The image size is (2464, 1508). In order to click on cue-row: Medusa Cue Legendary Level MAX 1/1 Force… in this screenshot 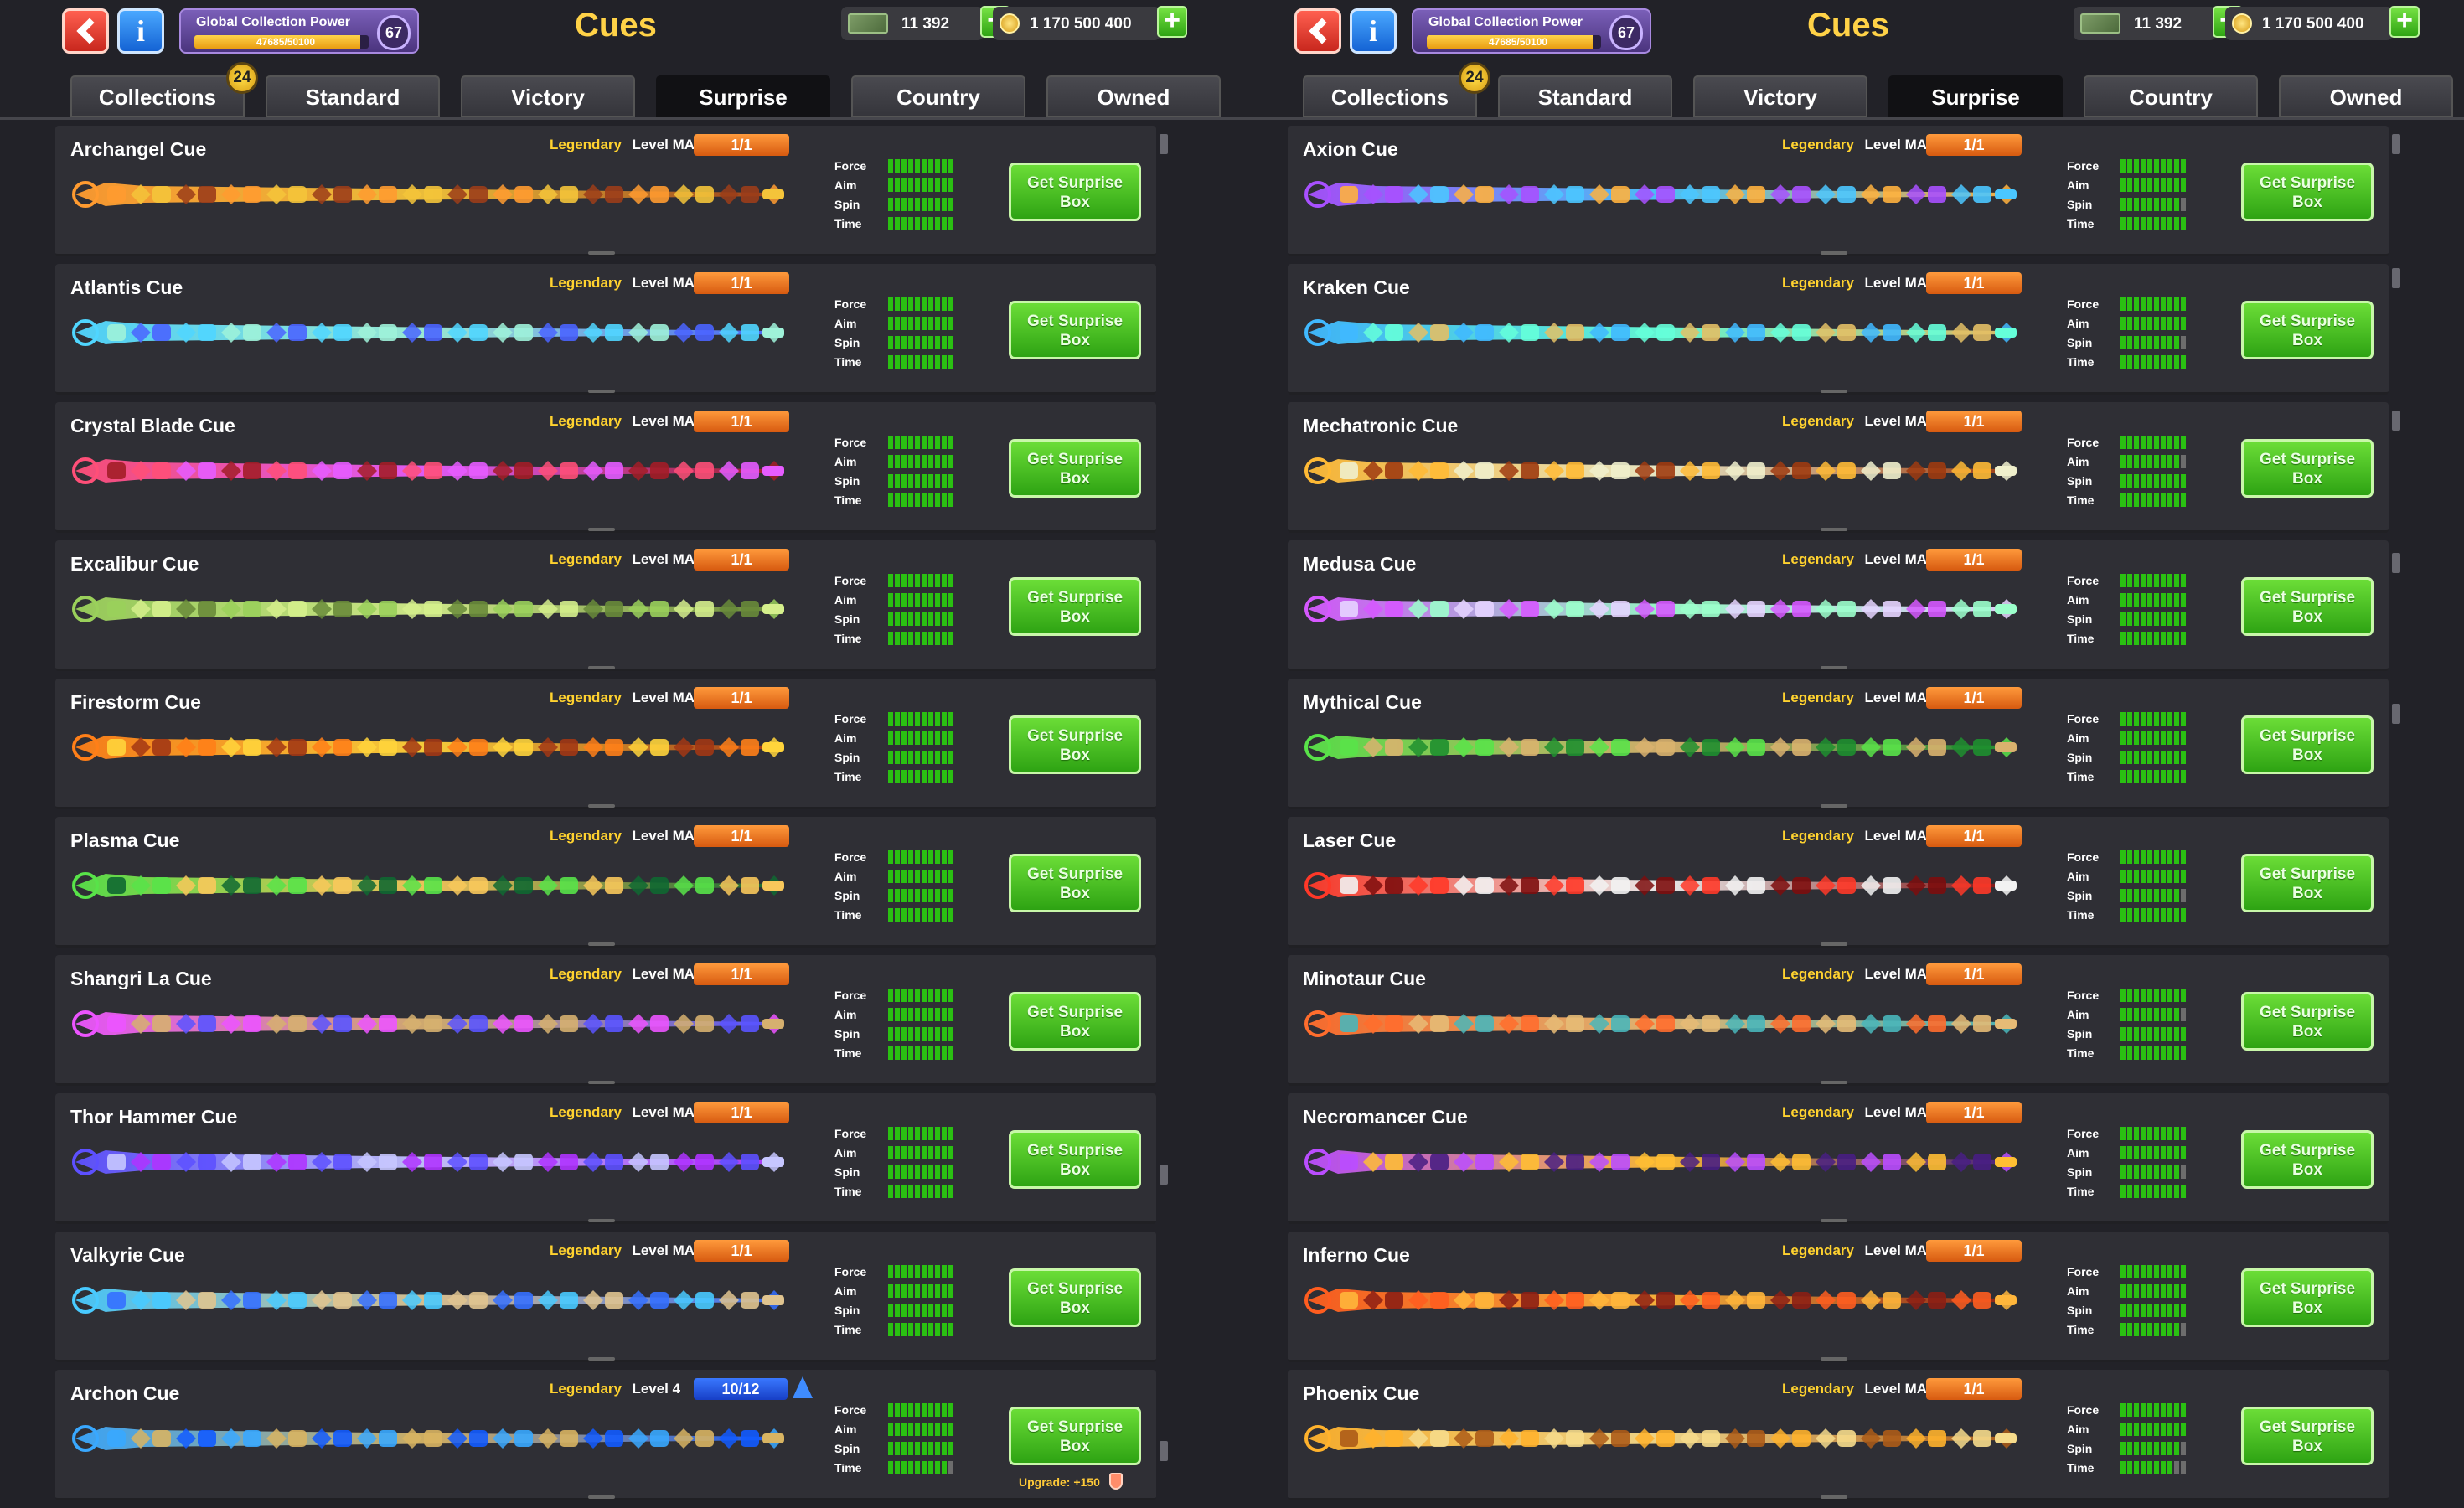, I will do `click(1839, 605)`.